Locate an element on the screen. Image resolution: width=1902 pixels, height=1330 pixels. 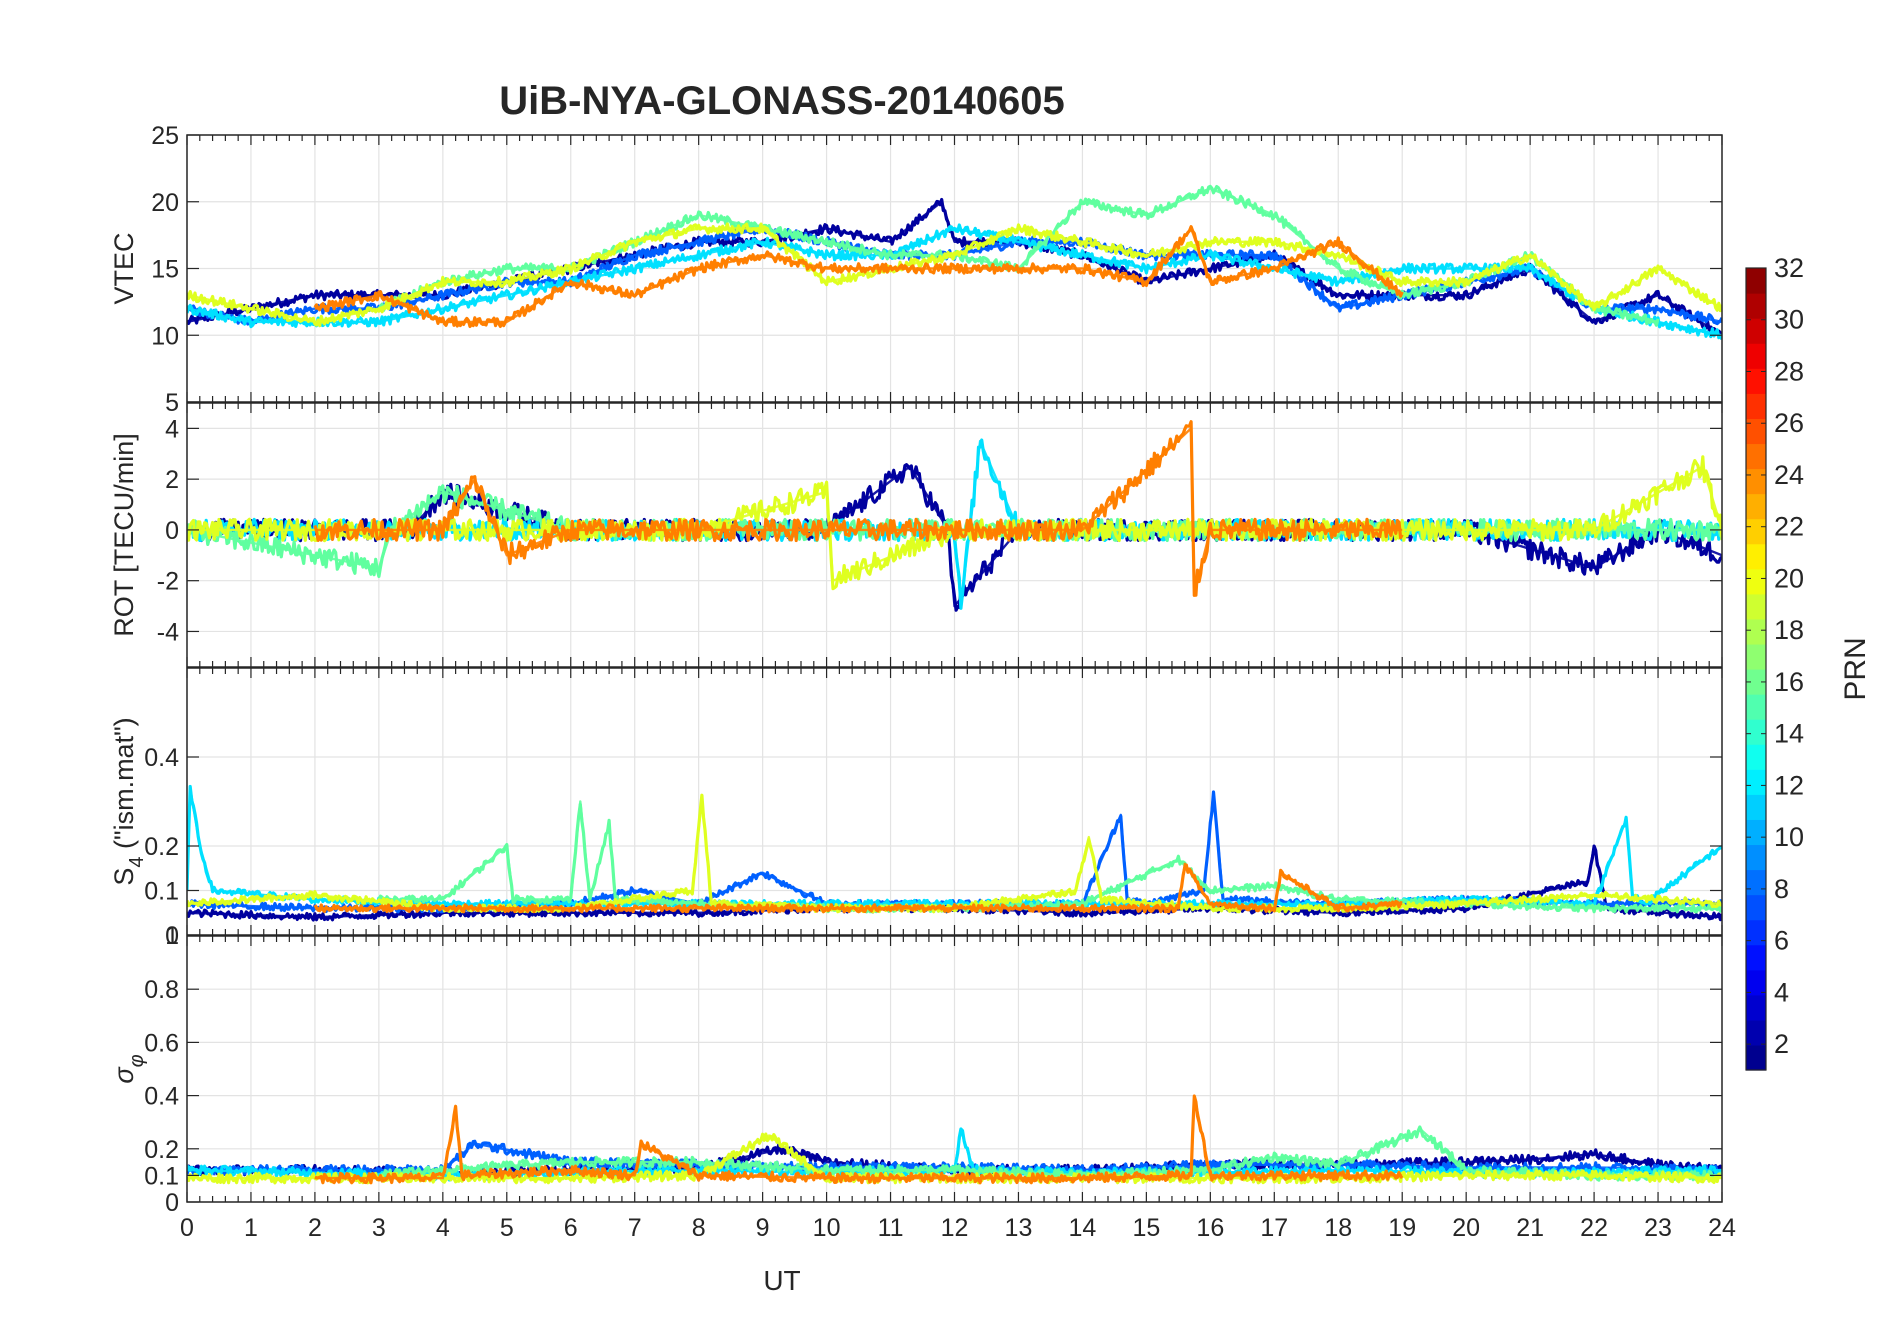
x-tick-label: 14 is located at coordinates (1083, 1228).